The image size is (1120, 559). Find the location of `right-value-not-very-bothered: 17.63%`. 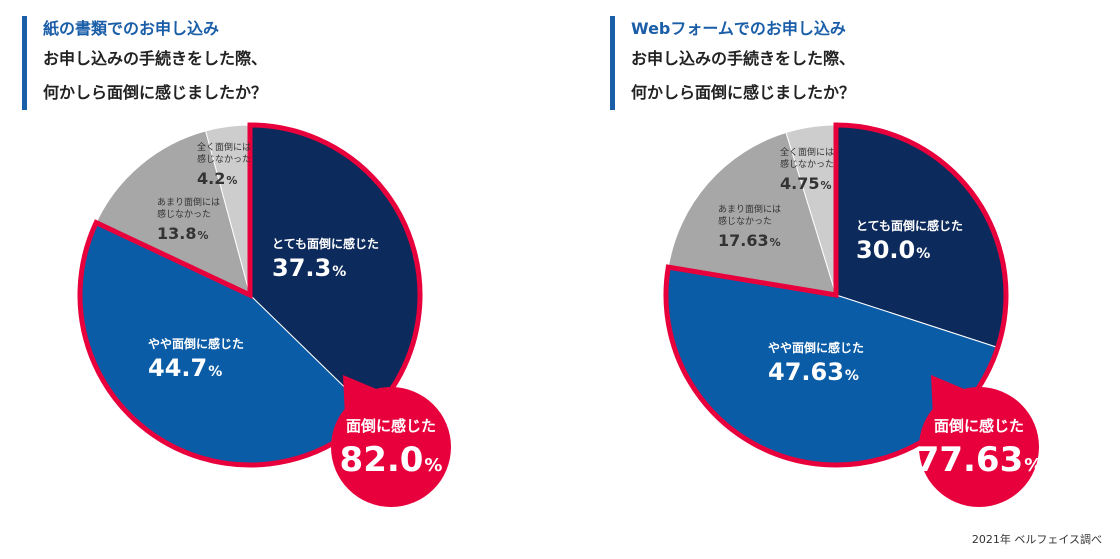

right-value-not-very-bothered: 17.63% is located at coordinates (749, 240).